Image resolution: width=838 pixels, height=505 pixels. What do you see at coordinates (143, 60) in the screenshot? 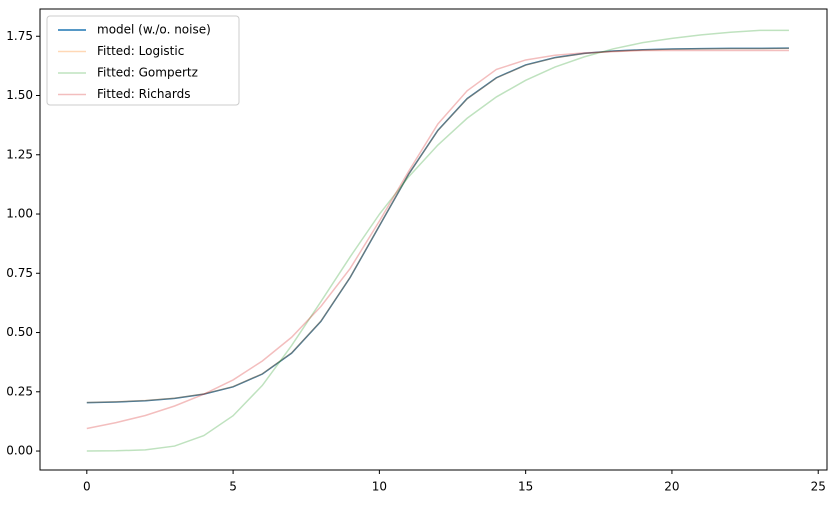
I see `legend-box` at bounding box center [143, 60].